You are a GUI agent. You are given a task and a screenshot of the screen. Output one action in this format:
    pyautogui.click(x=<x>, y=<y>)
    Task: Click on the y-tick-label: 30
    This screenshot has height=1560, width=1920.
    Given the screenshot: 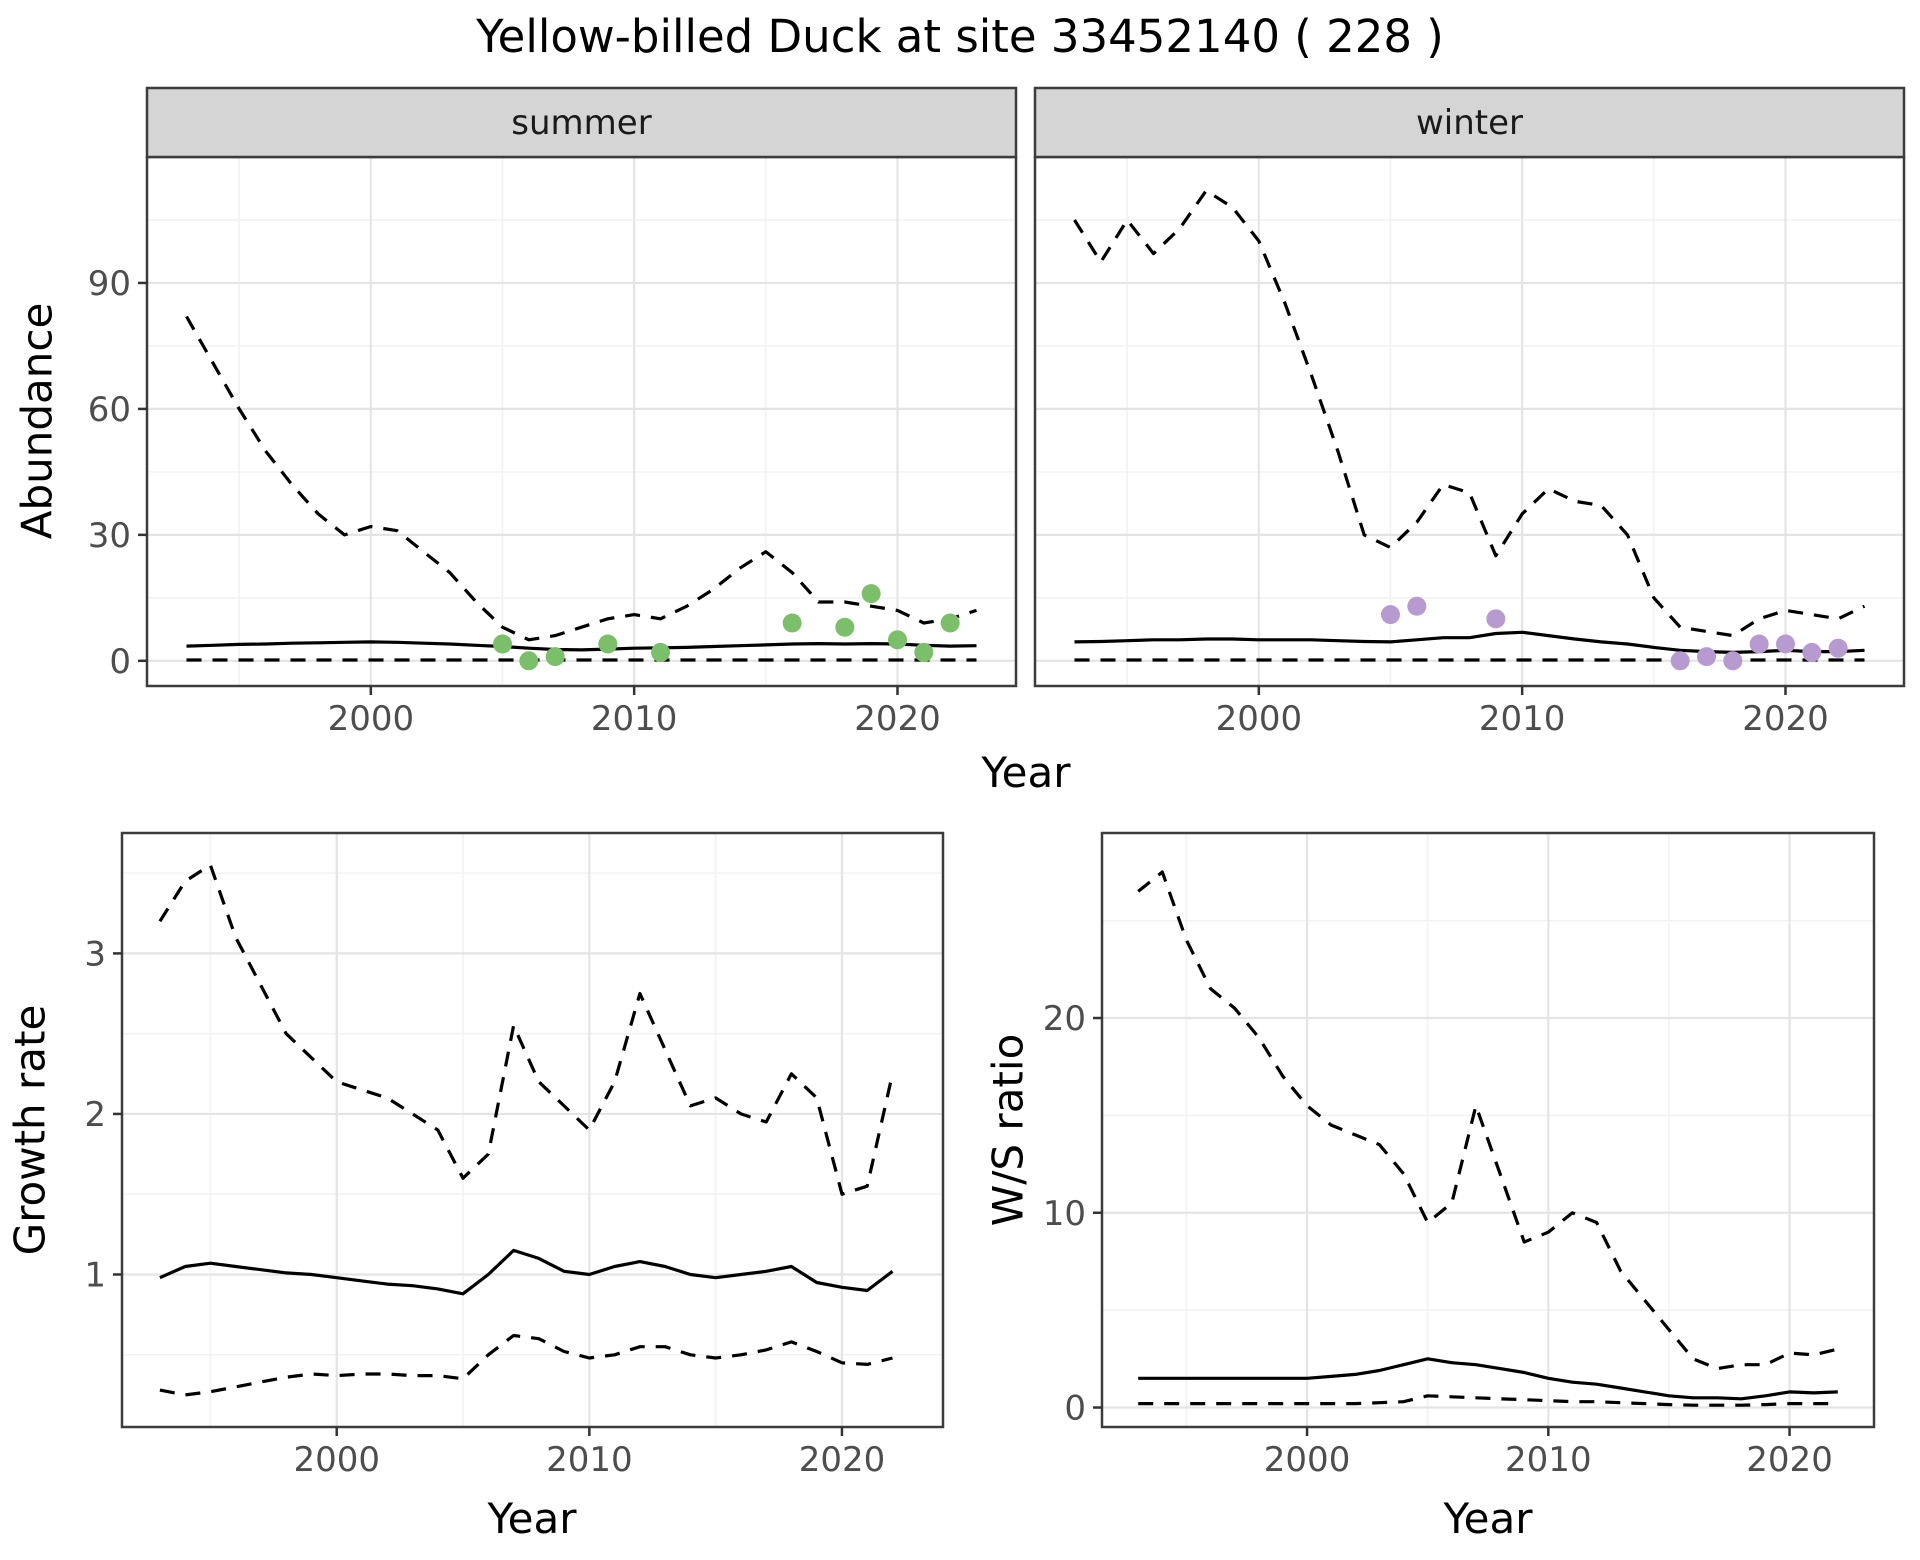 What is the action you would take?
    pyautogui.click(x=109, y=536)
    